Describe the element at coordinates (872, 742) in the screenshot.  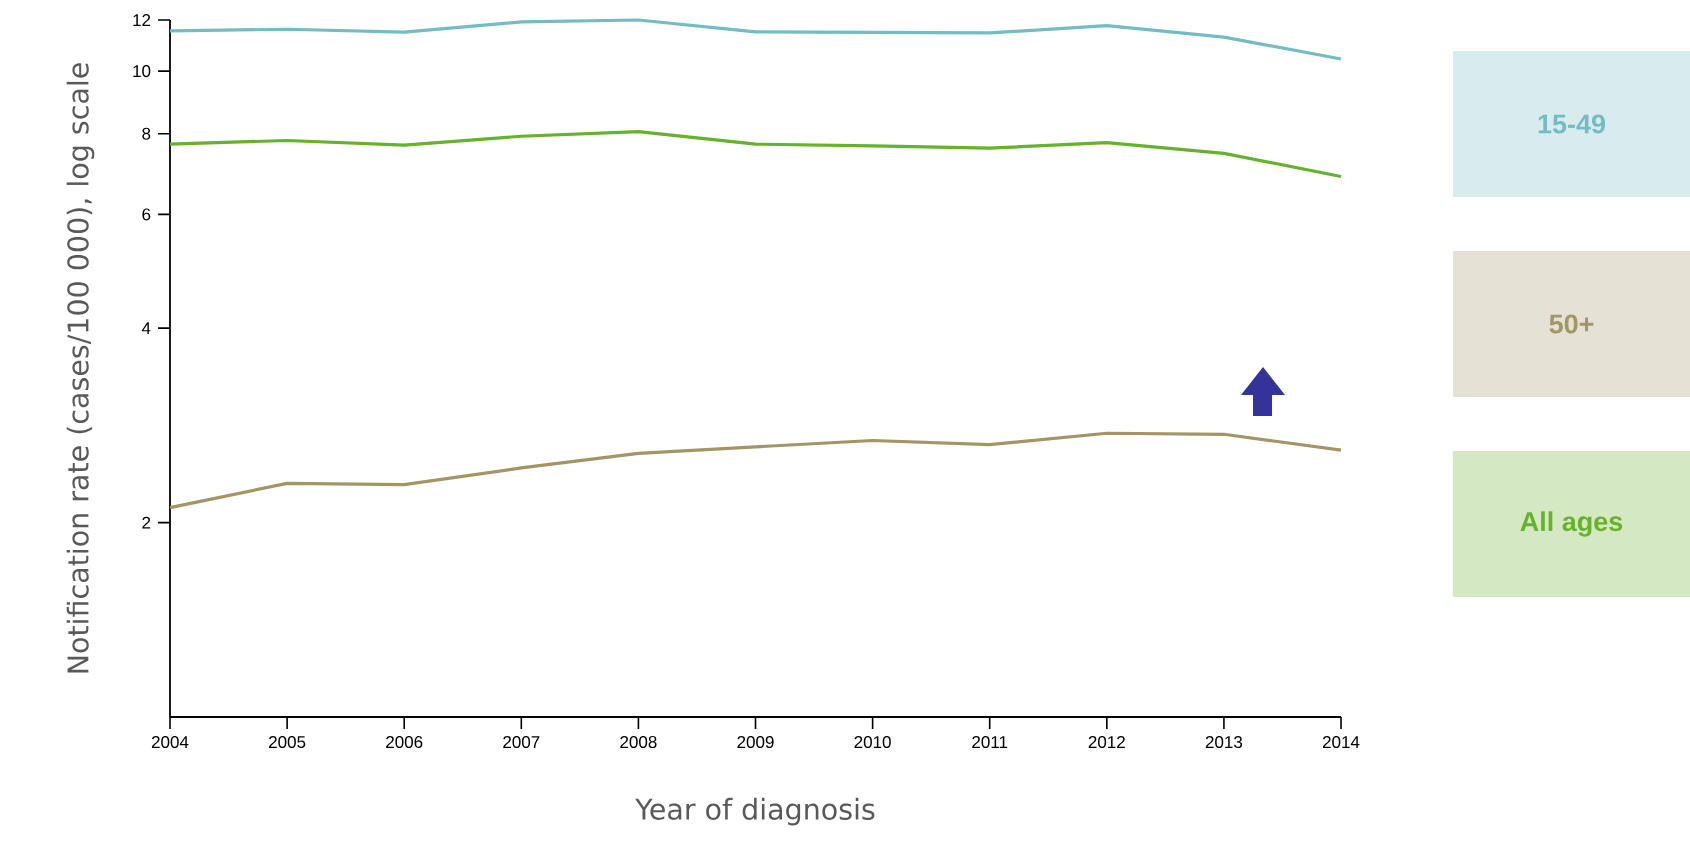
I see `x-tick-label: 2010` at that location.